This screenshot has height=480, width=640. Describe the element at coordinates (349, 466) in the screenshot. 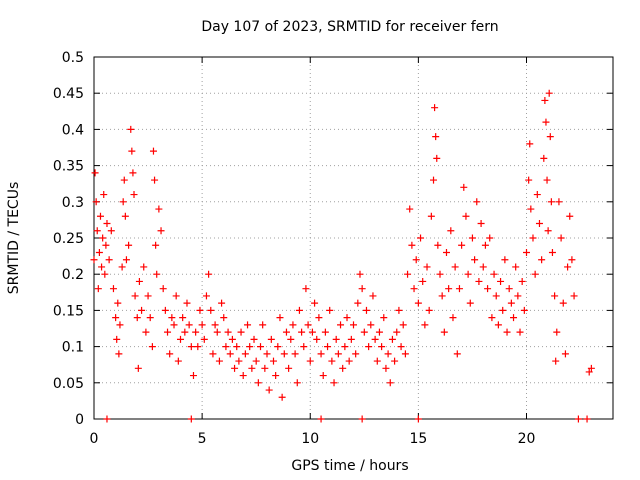

I see `x-axis-label: GPS time / hours` at that location.